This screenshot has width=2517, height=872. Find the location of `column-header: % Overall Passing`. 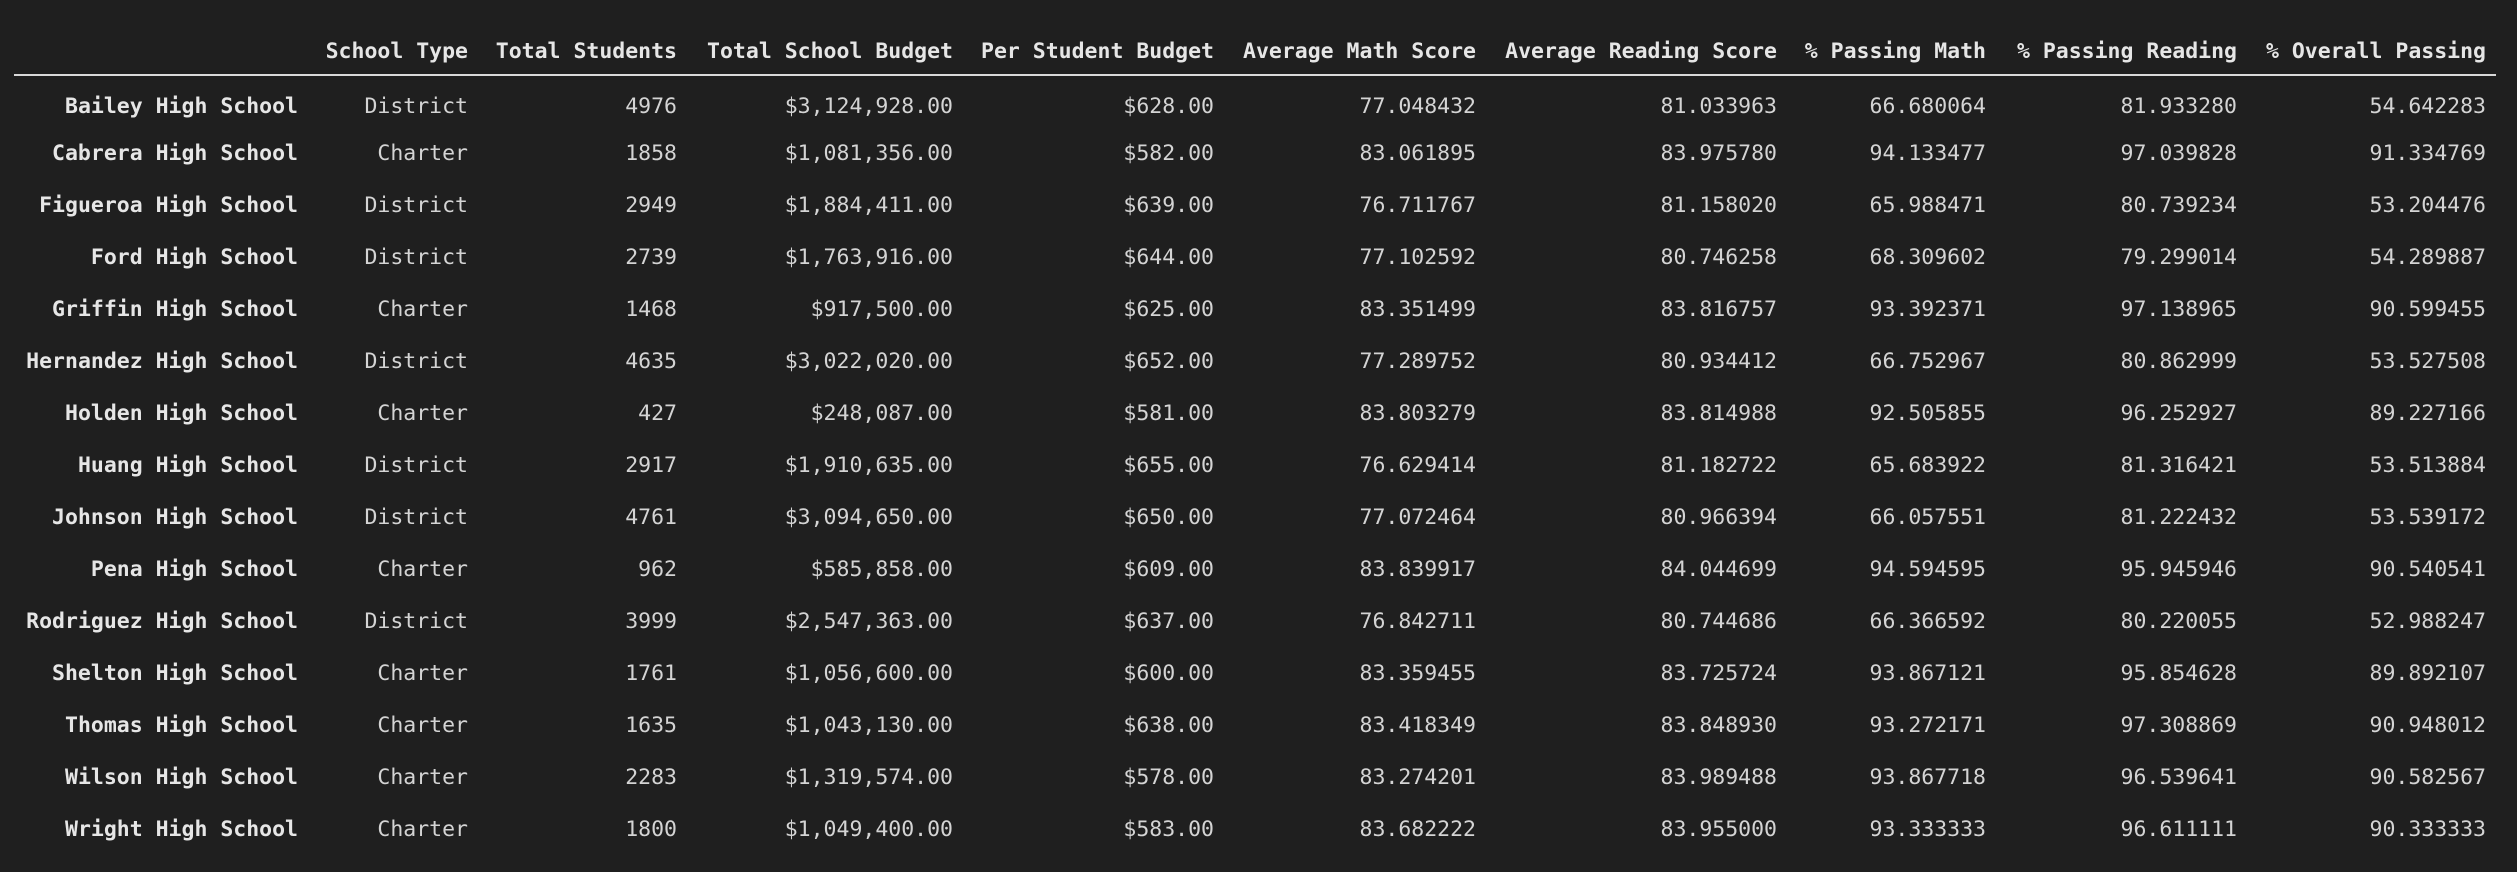

column-header: % Overall Passing is located at coordinates (2371, 52).